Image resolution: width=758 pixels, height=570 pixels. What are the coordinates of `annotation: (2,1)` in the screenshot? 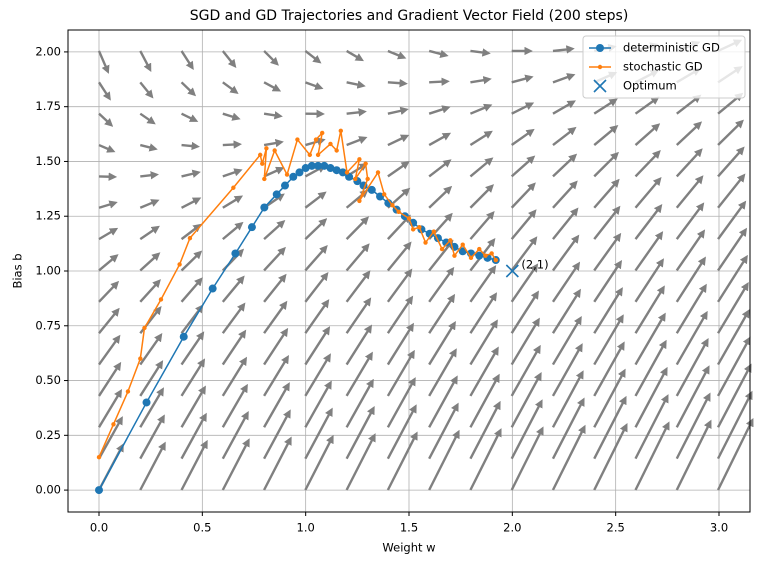 It's located at (534, 265).